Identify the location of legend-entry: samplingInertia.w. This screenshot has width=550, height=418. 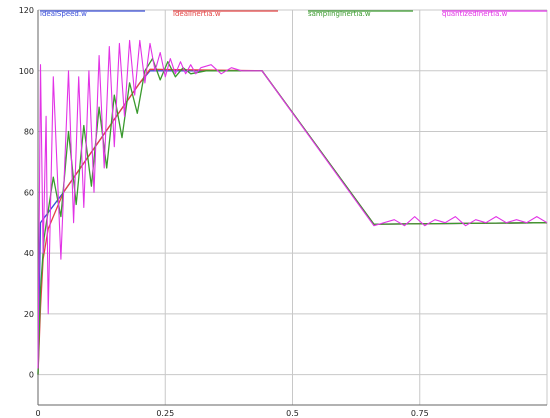
(360, 14).